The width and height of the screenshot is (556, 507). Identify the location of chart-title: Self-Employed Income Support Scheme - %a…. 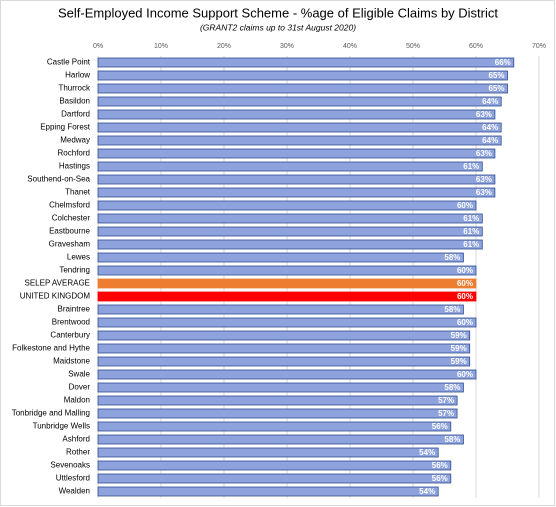
(278, 12).